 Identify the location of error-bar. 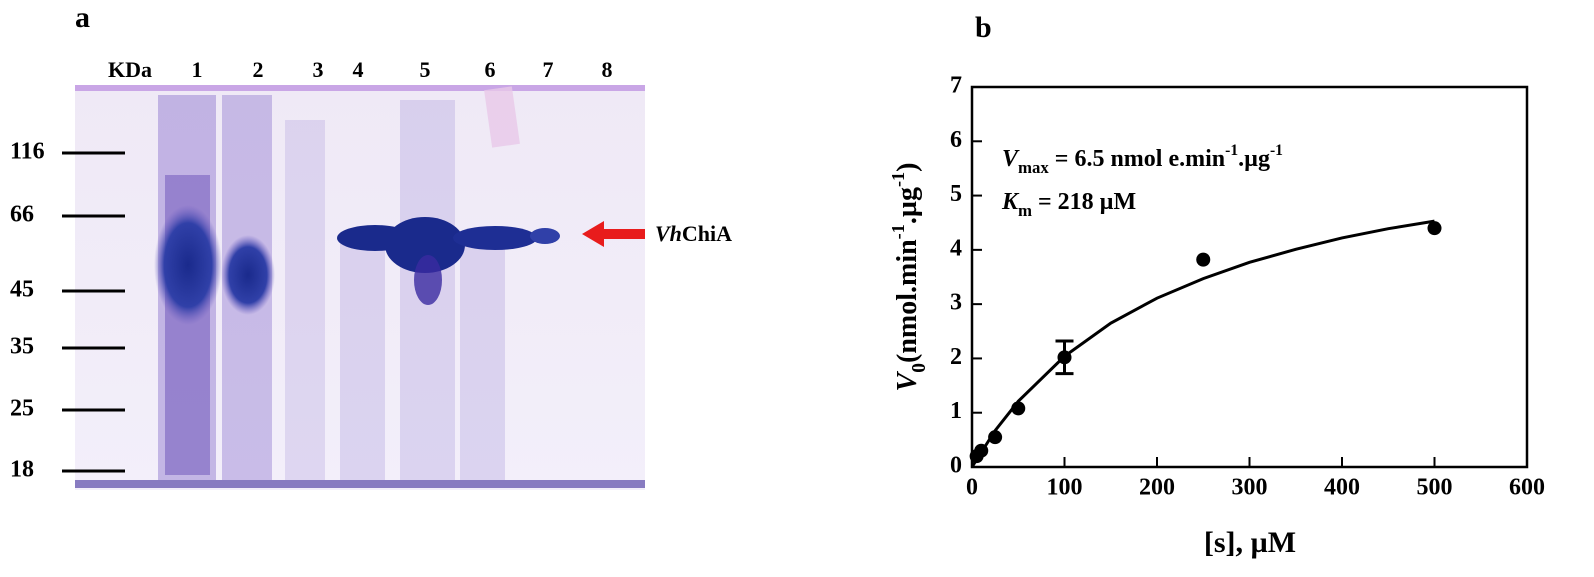
(1064, 357).